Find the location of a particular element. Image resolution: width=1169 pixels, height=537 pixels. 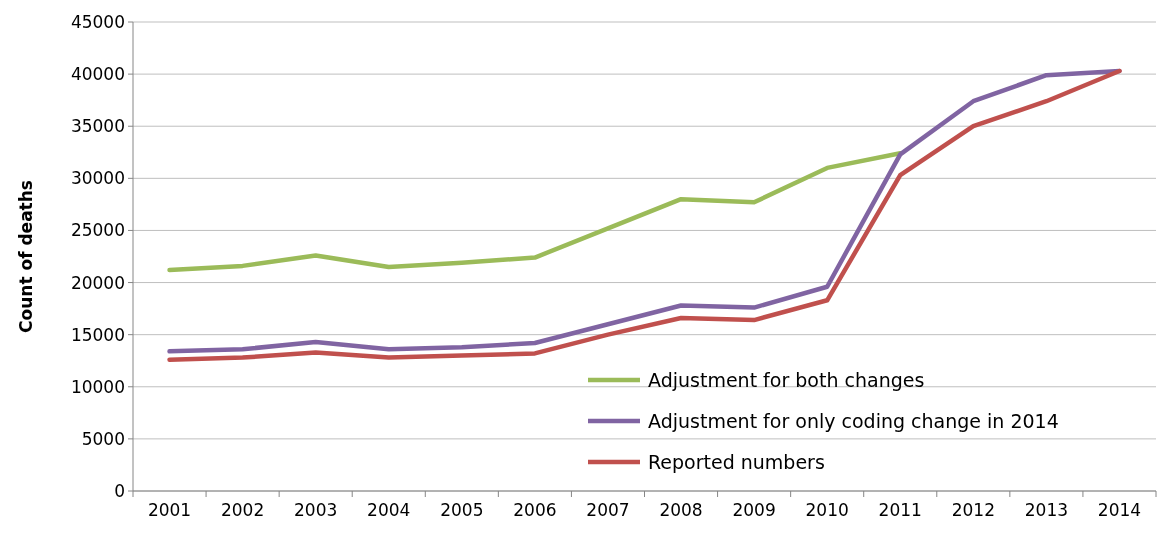

y-tick-label: 10000 is located at coordinates (97, 386).